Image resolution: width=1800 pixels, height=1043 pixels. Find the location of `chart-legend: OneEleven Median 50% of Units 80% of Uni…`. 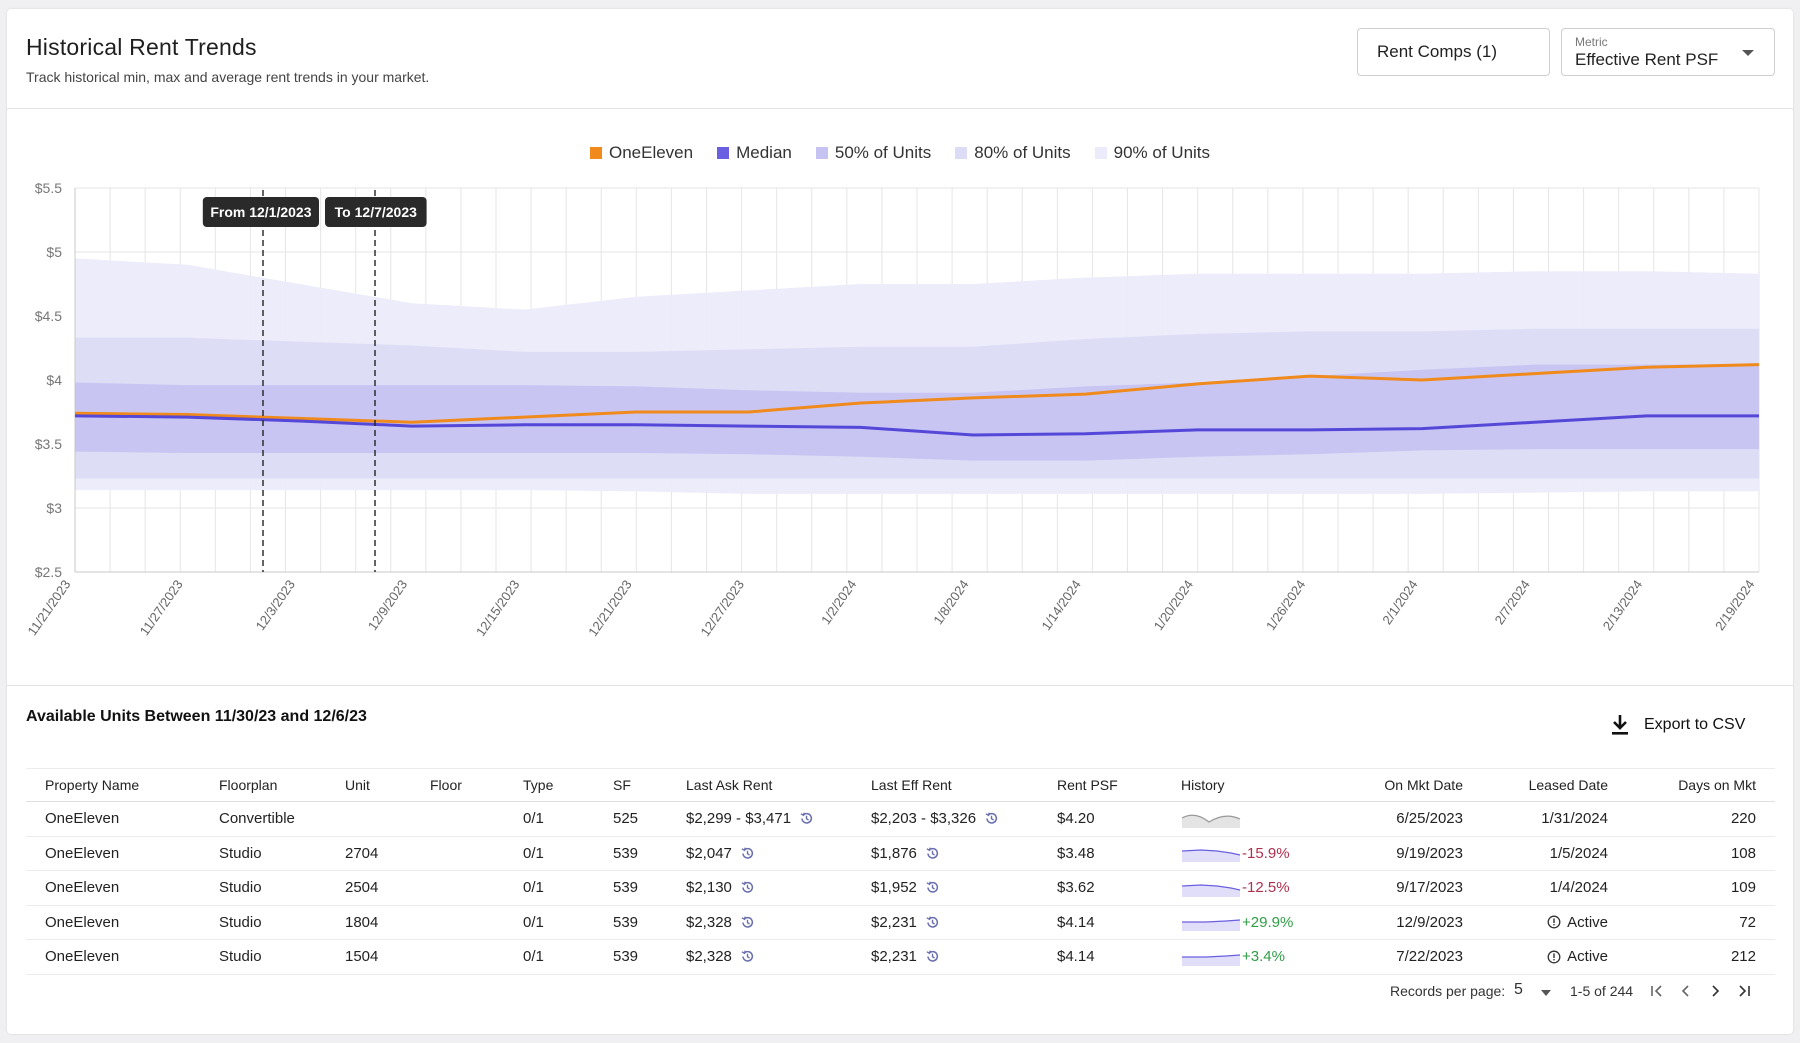

chart-legend: OneEleven Median 50% of Units 80% of Uni… is located at coordinates (900, 153).